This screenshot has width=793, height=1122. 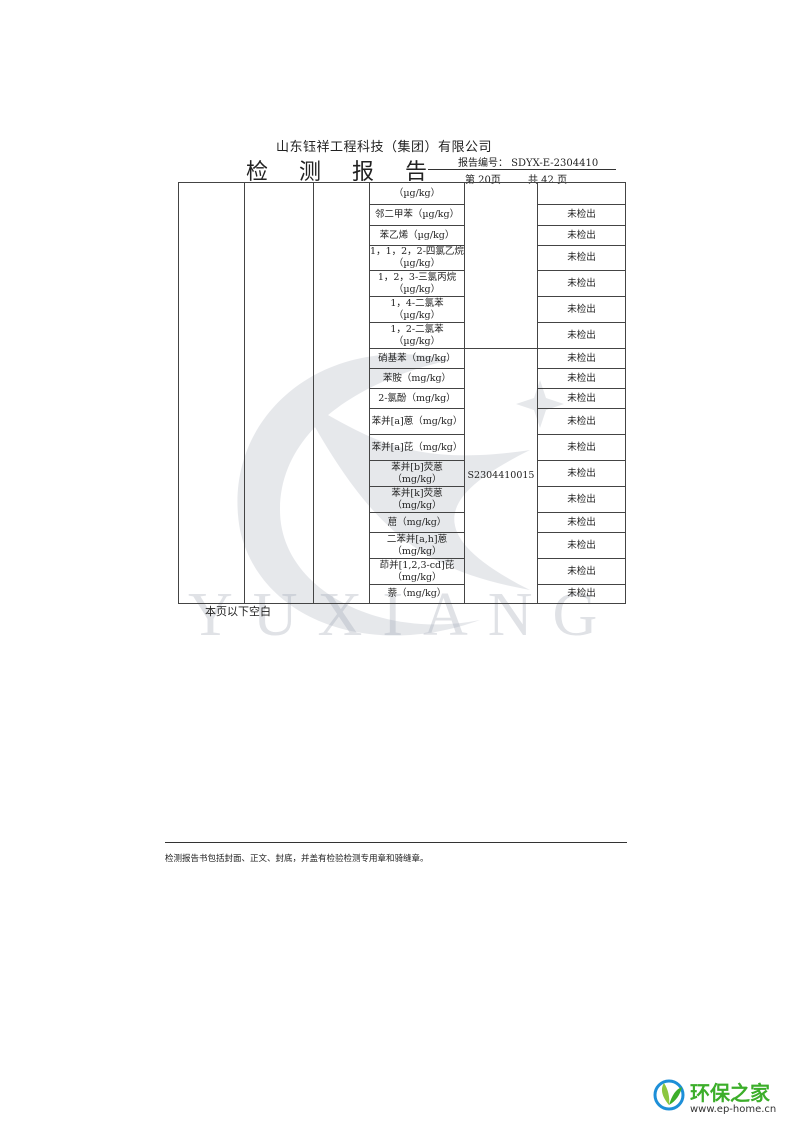 What do you see at coordinates (522, 169) in the screenshot?
I see `header-divider` at bounding box center [522, 169].